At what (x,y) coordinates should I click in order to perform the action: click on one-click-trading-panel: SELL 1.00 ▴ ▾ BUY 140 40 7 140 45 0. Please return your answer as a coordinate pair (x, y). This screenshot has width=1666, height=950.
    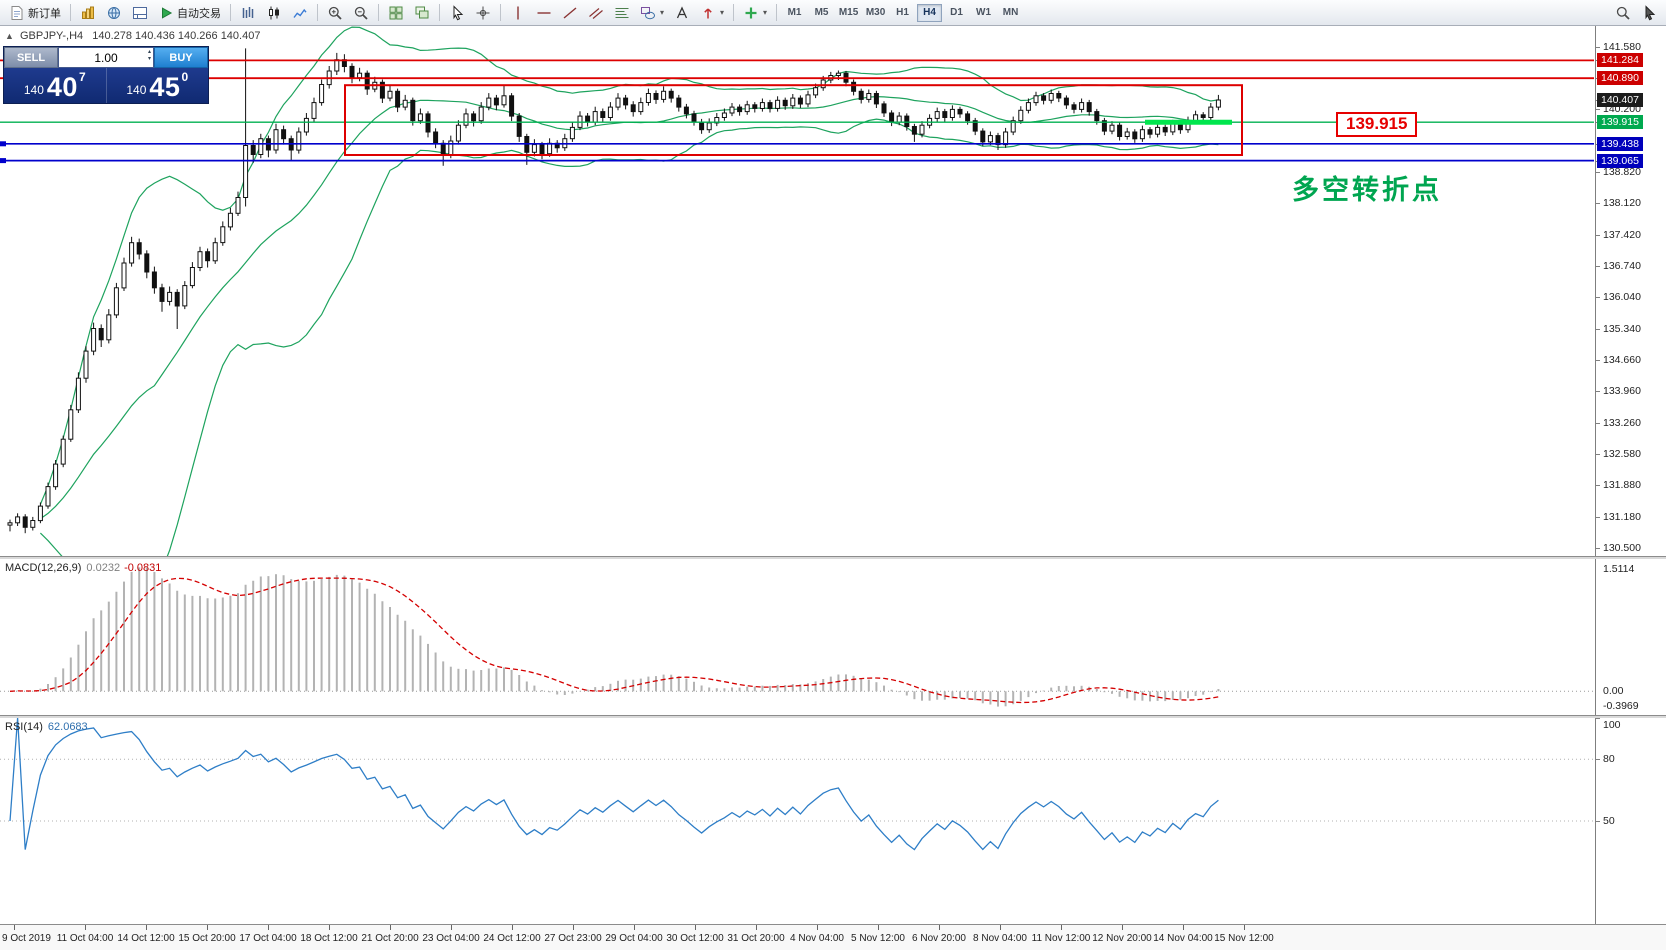
    Looking at the image, I should click on (106, 75).